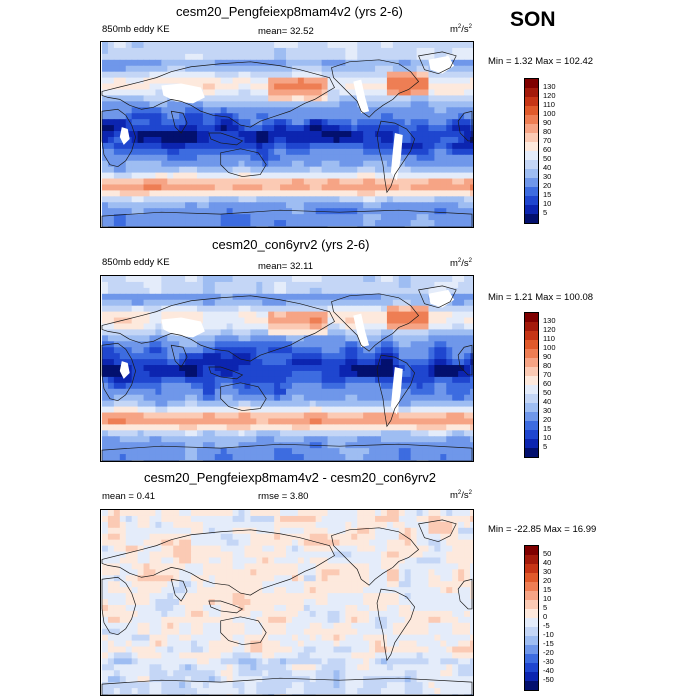 This screenshot has width=700, height=700. Describe the element at coordinates (461, 496) in the screenshot. I see `panel-3-units: m2/s2` at that location.